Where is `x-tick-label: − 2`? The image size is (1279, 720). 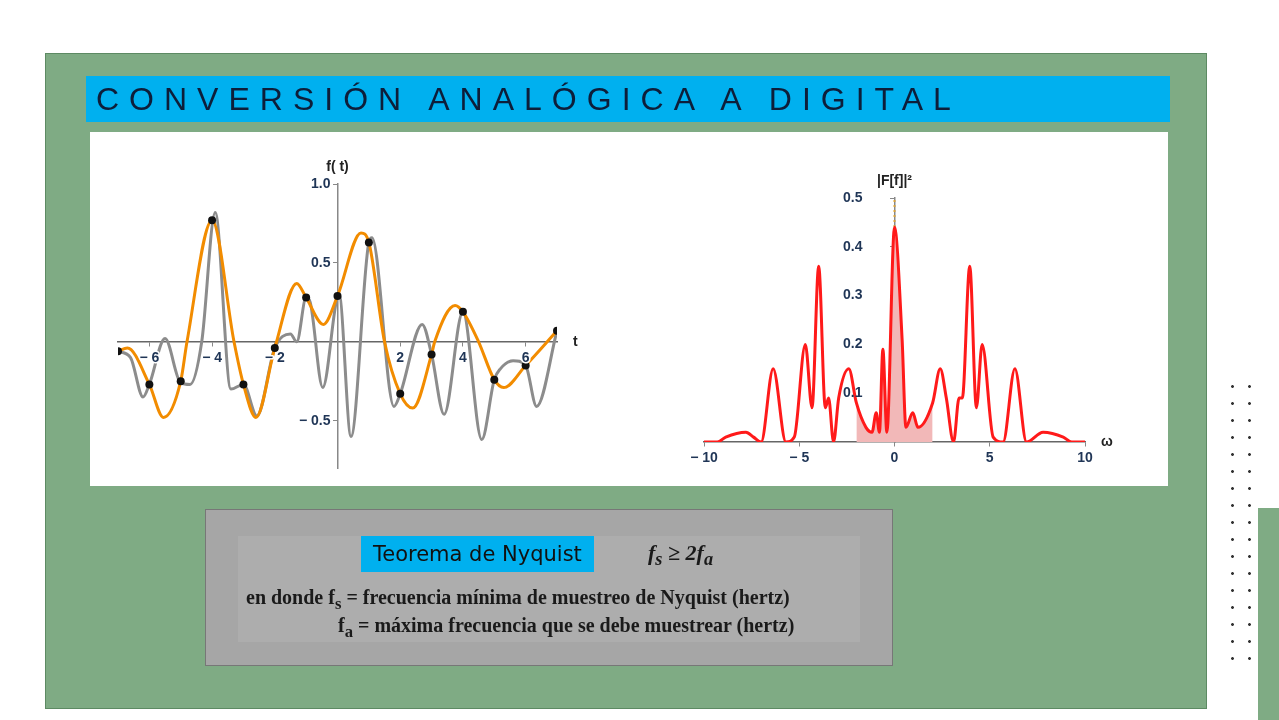
x-tick-label: − 2 is located at coordinates (274, 356).